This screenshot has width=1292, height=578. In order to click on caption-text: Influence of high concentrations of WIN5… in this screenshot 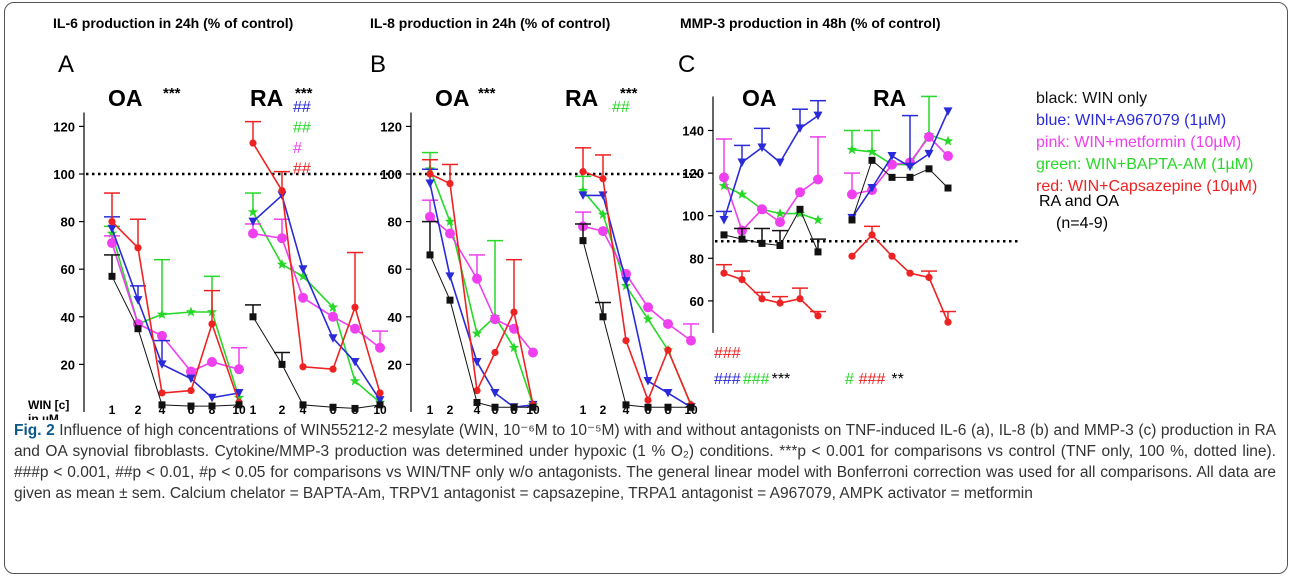, I will do `click(645, 462)`.